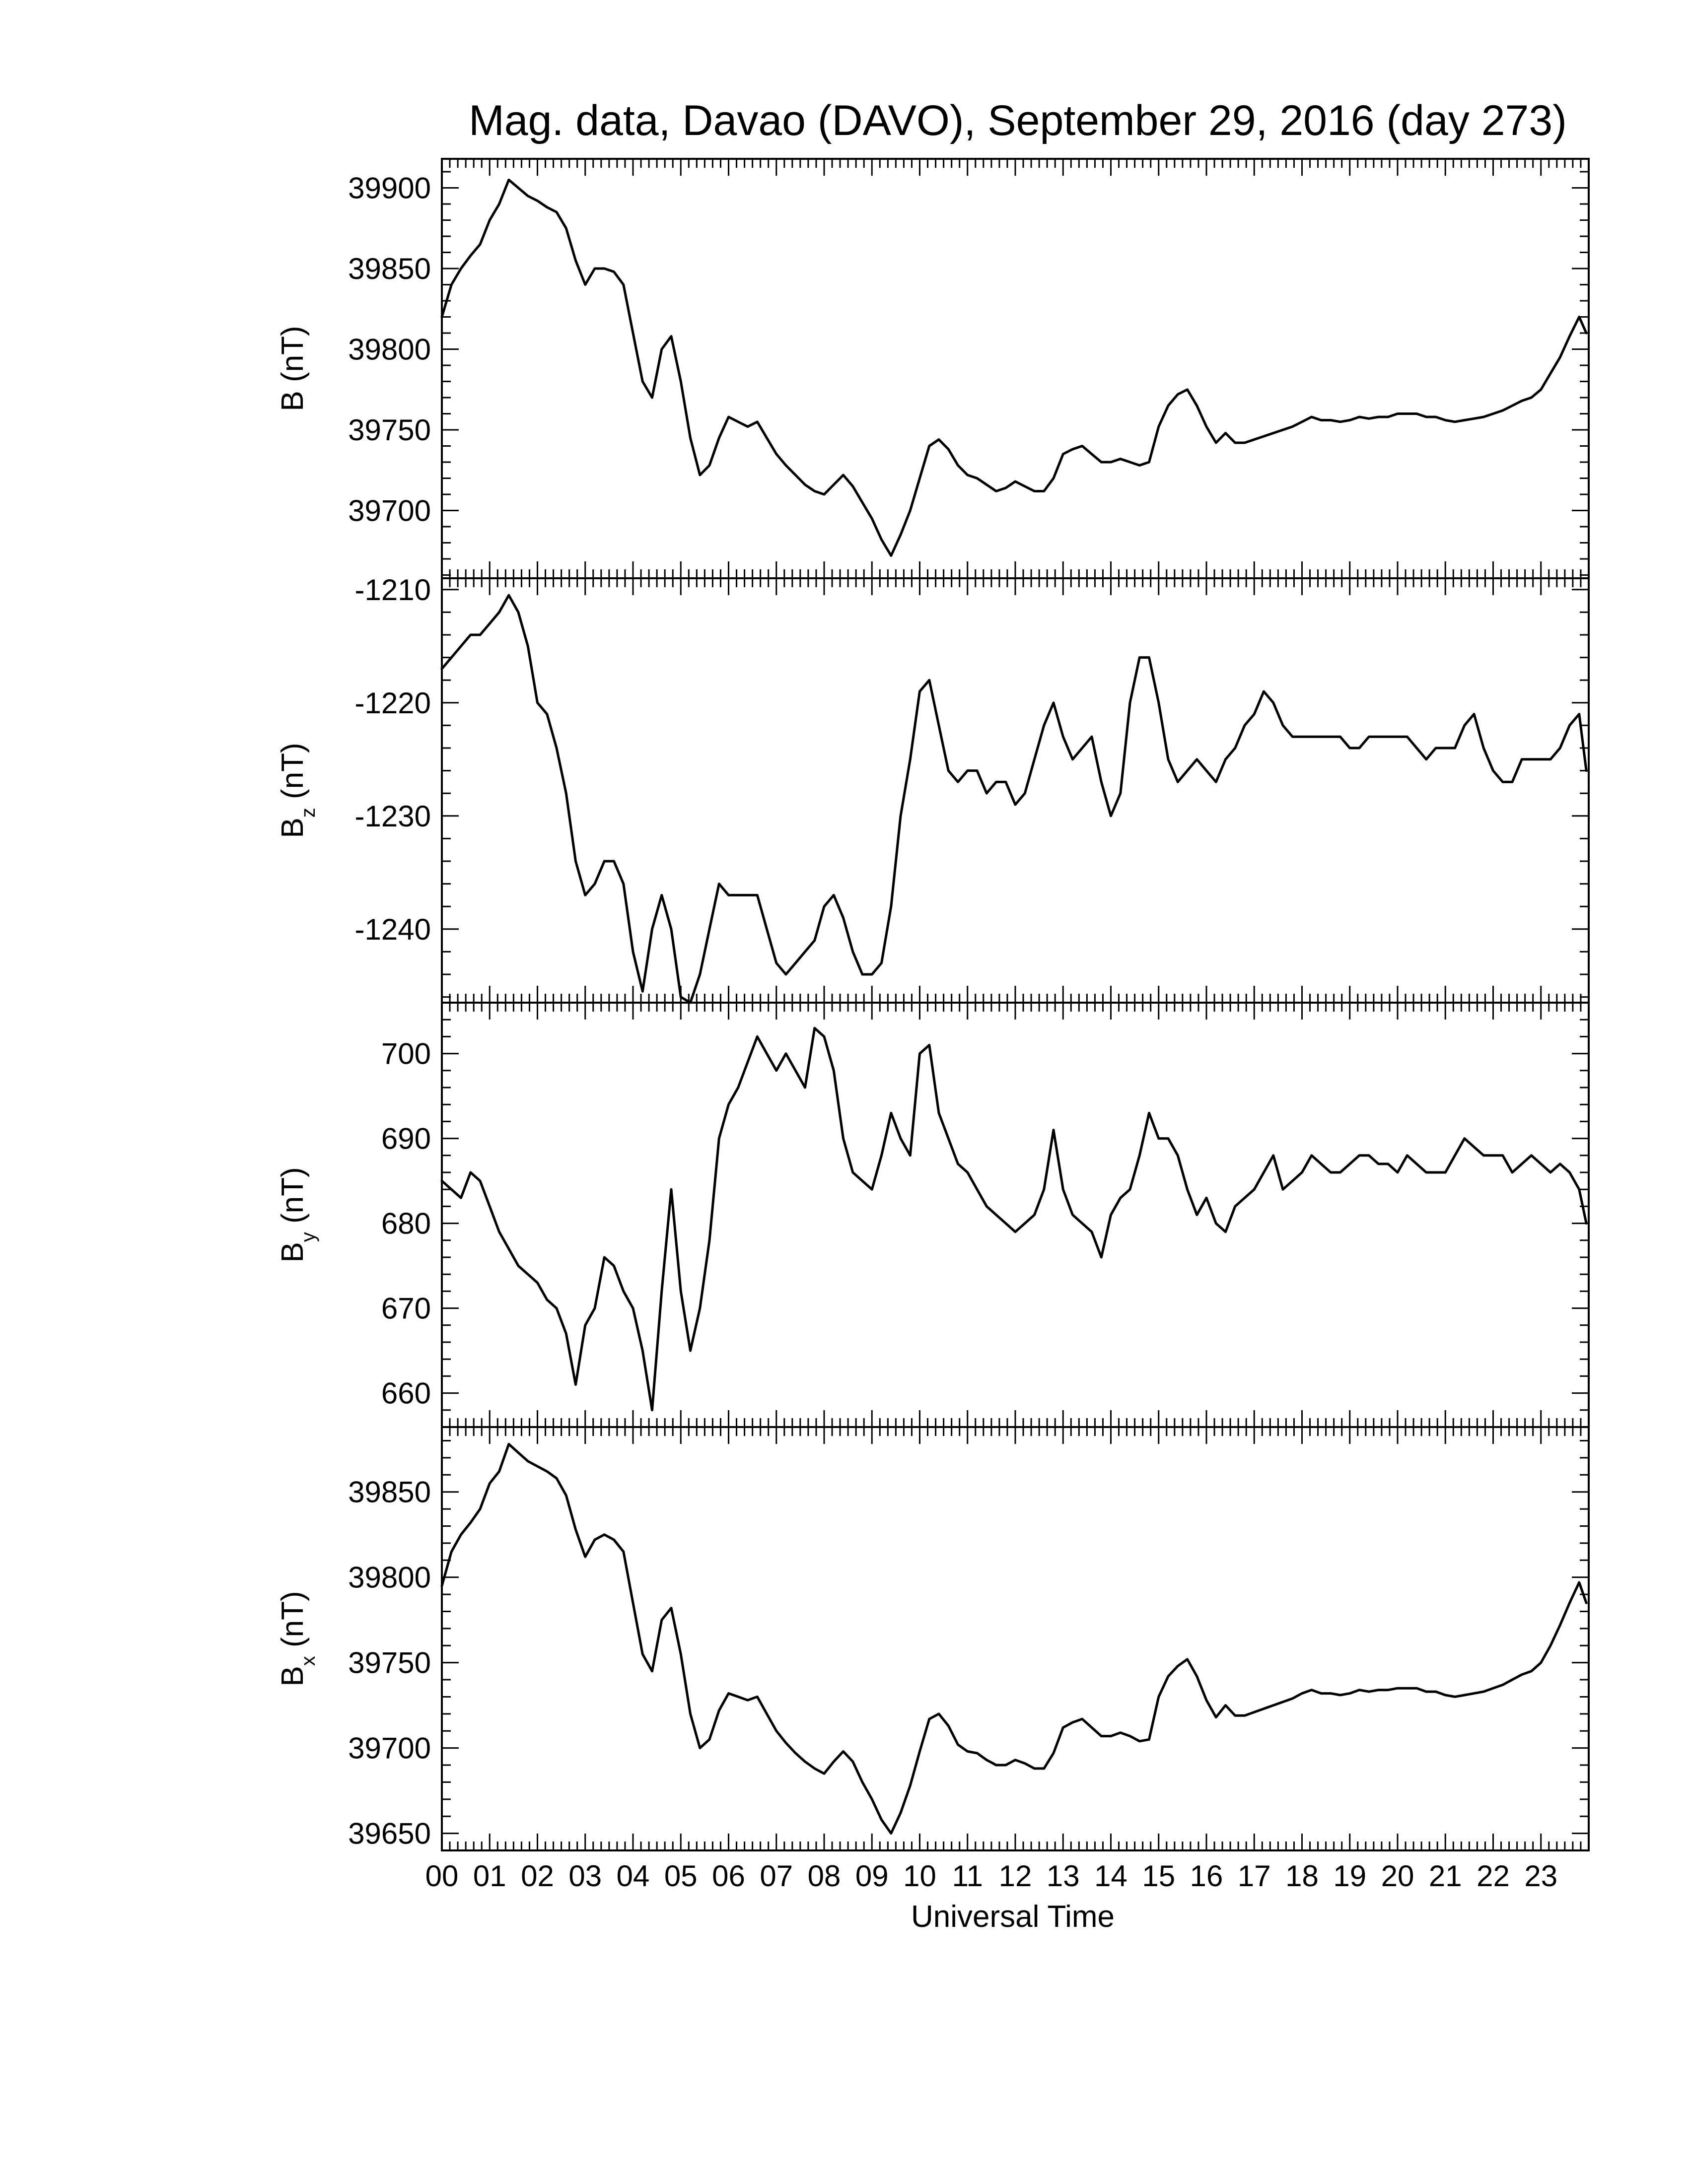 The image size is (1688, 2184). What do you see at coordinates (406, 1139) in the screenshot?
I see `y-tick-label: 690` at bounding box center [406, 1139].